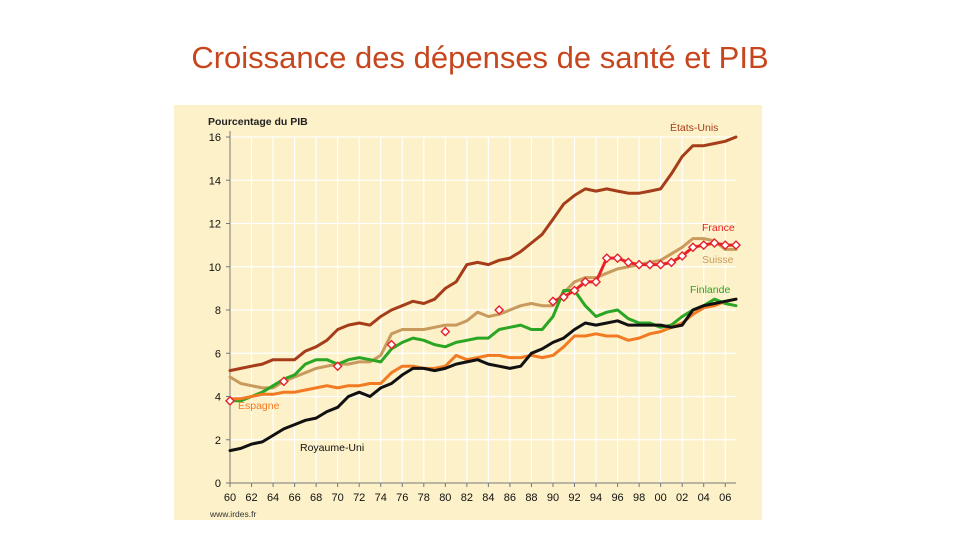 This screenshot has width=960, height=540. I want to click on x-tick-label: 68, so click(316, 498).